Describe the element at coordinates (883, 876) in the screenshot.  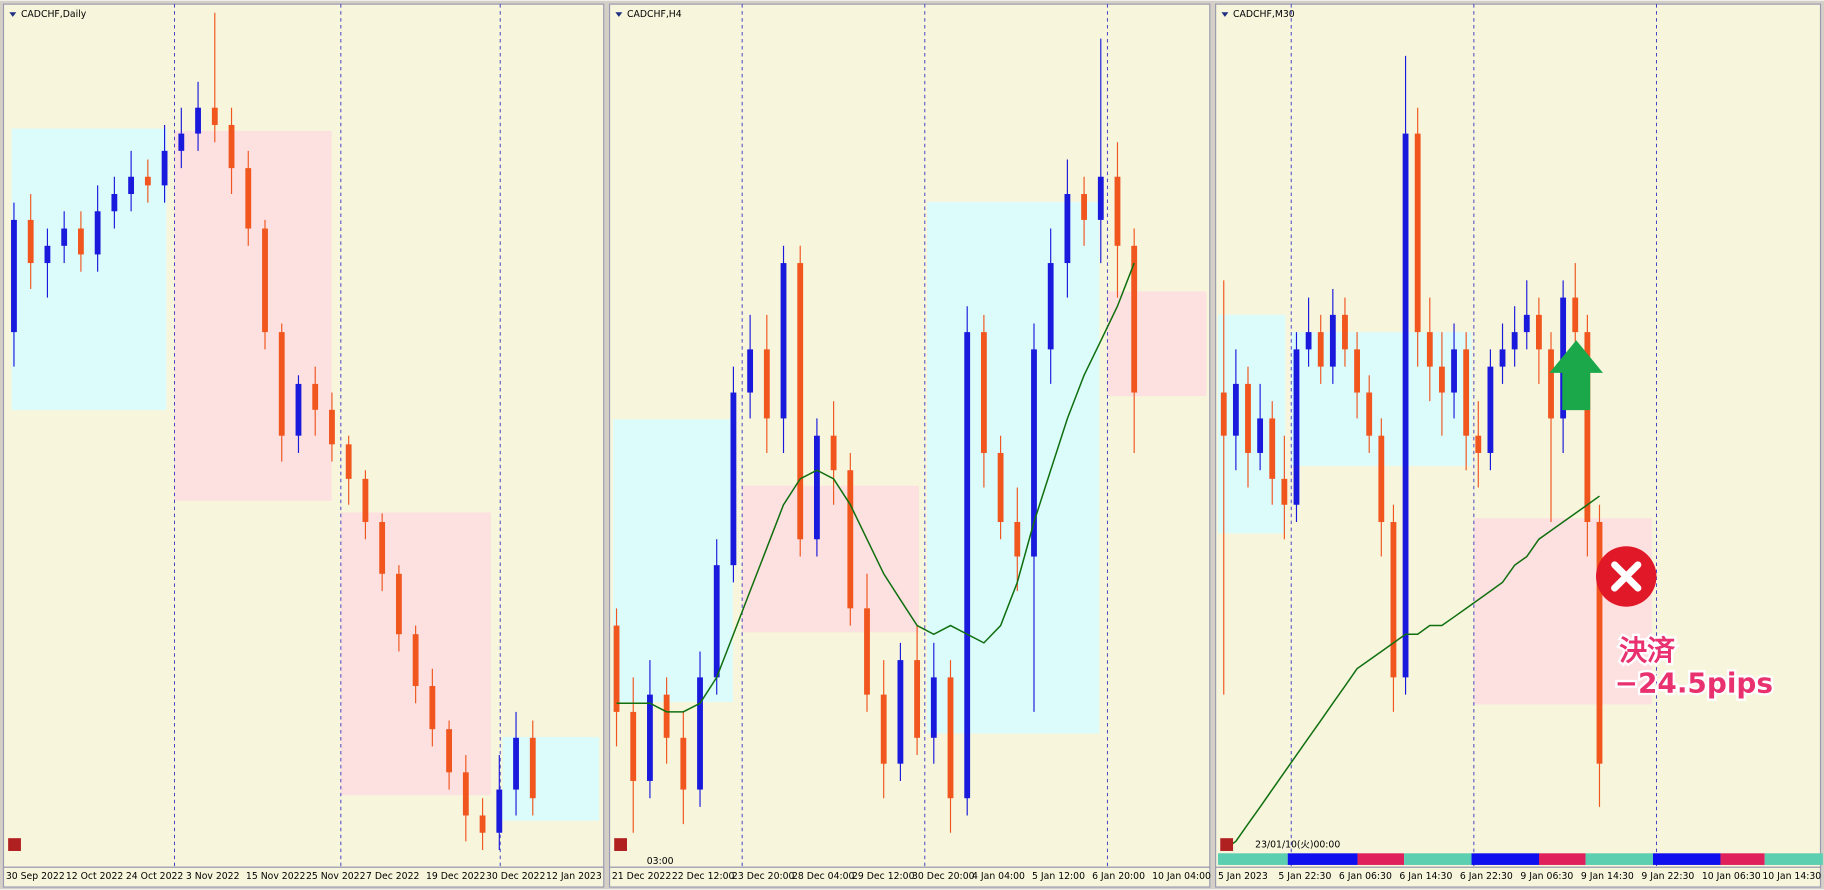
I see `x-tick-label: 29 Dec 12:00` at that location.